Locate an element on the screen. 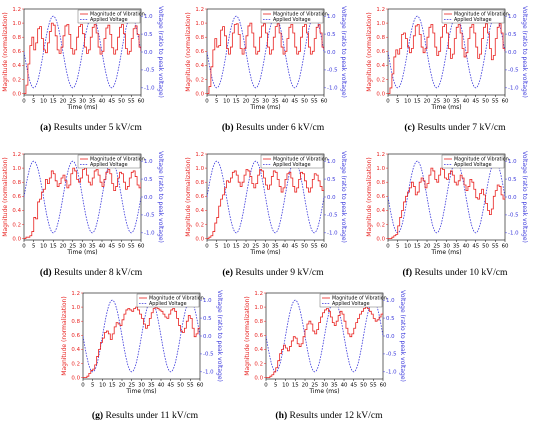 This screenshot has height=428, width=550. caption-letter: (a) is located at coordinates (45, 127).